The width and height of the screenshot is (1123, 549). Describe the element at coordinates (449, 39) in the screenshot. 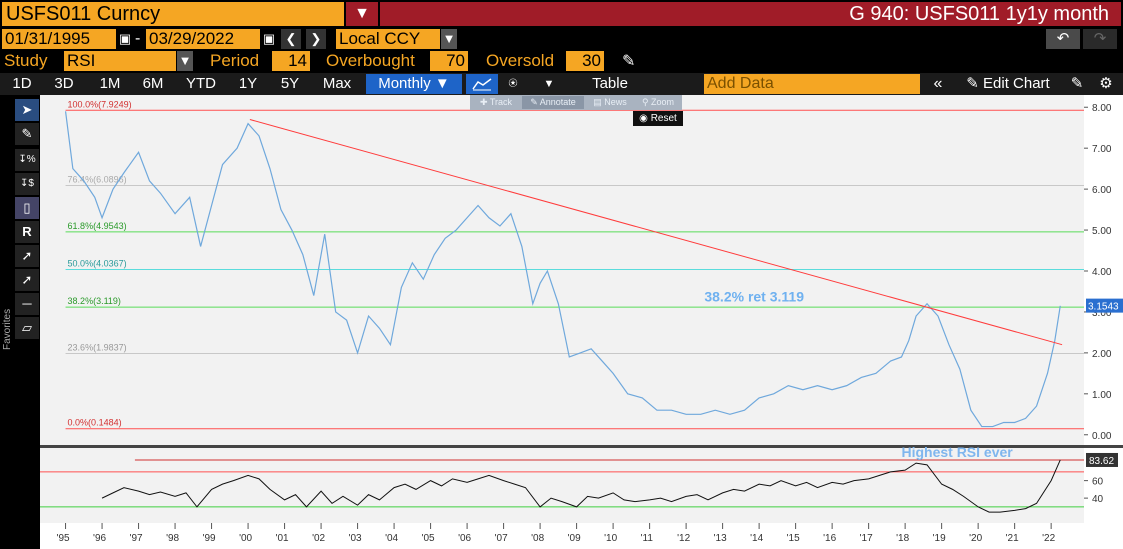

I see `currency-dropdown-icon: ▼` at that location.